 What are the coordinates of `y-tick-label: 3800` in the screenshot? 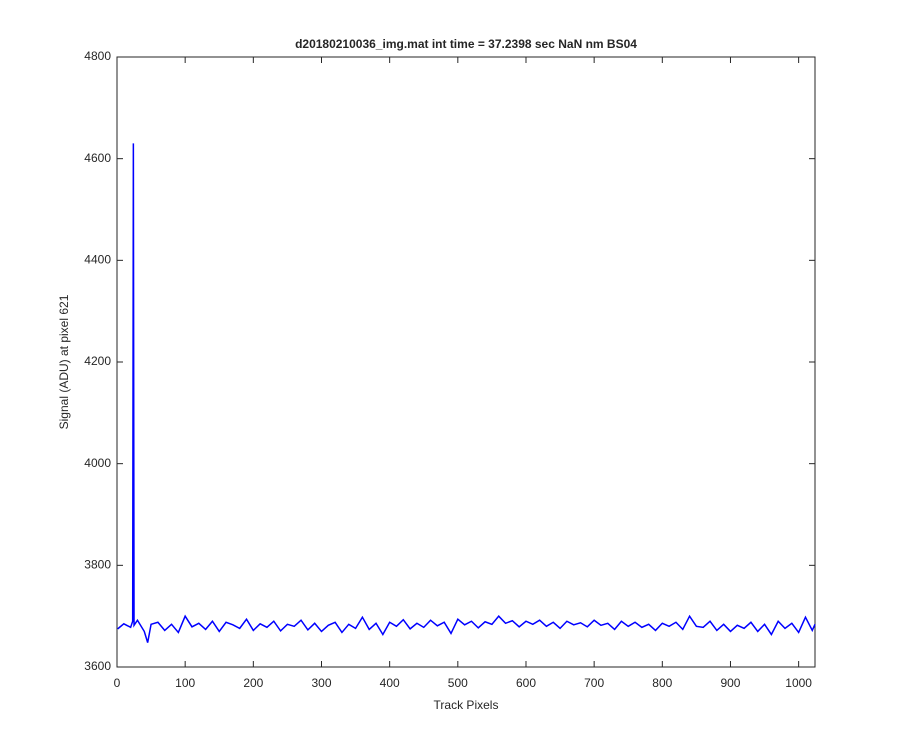 It's located at (97, 565).